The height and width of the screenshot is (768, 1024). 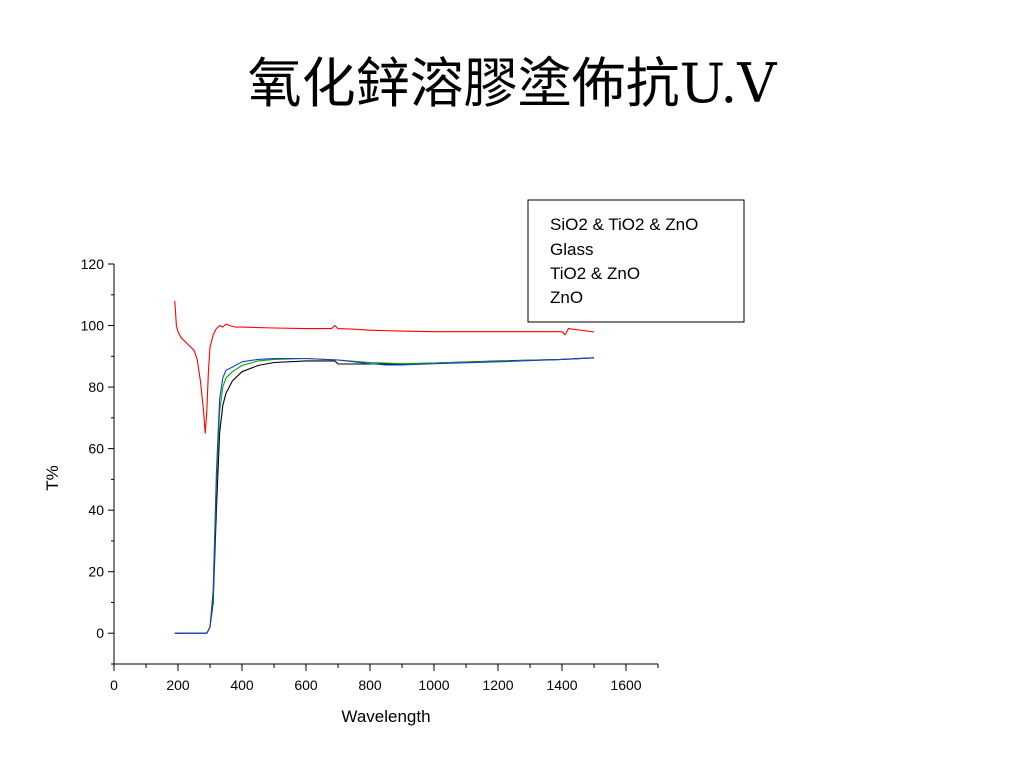 What do you see at coordinates (385, 716) in the screenshot?
I see `x-axis-label: Wavelength` at bounding box center [385, 716].